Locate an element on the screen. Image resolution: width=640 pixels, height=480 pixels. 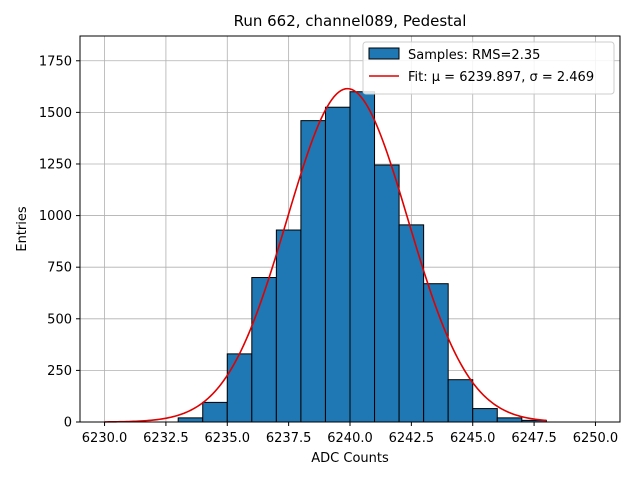
legend-label-fit-params: μ = 6239.897, σ = 2.469 is located at coordinates (513, 77).